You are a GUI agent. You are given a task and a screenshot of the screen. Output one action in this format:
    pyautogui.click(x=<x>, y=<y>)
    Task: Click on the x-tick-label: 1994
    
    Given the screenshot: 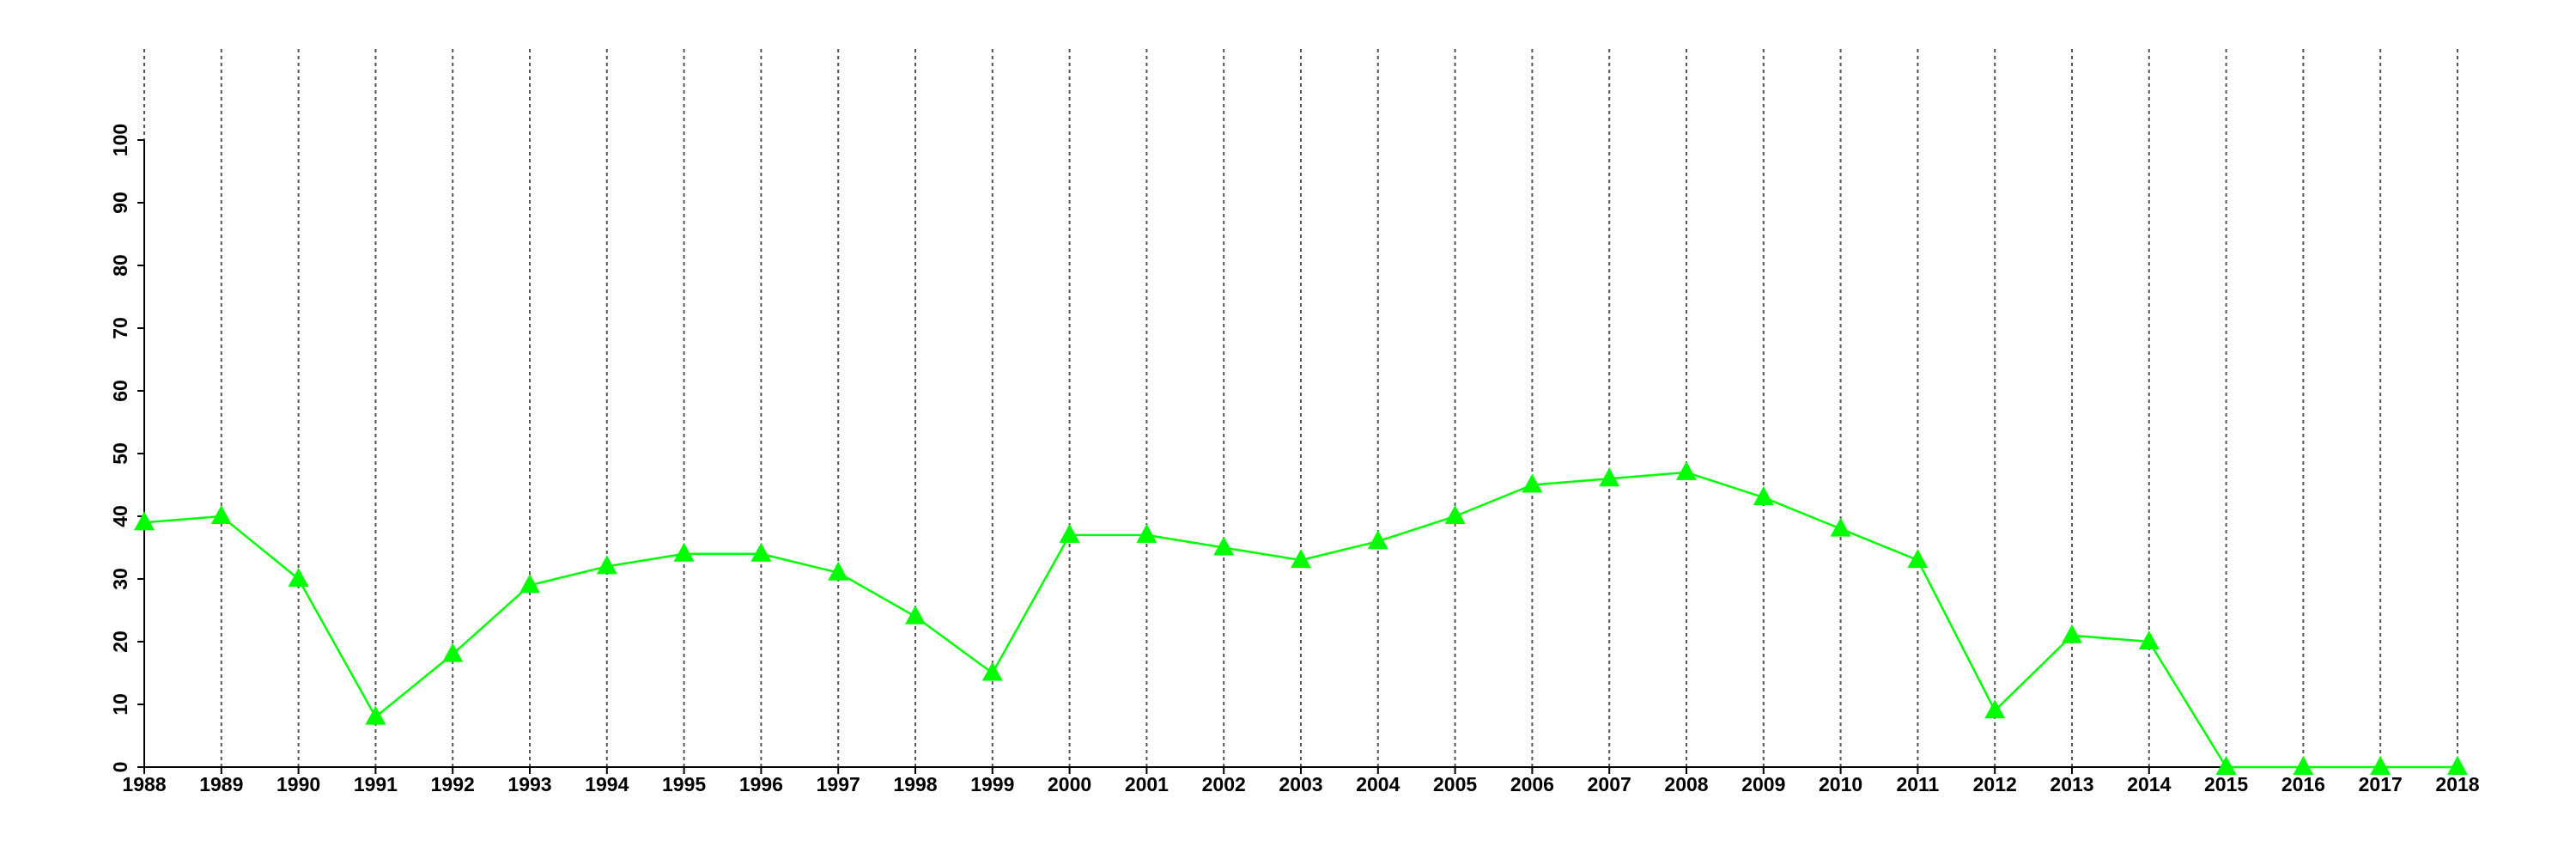 What is the action you would take?
    pyautogui.click(x=607, y=784)
    